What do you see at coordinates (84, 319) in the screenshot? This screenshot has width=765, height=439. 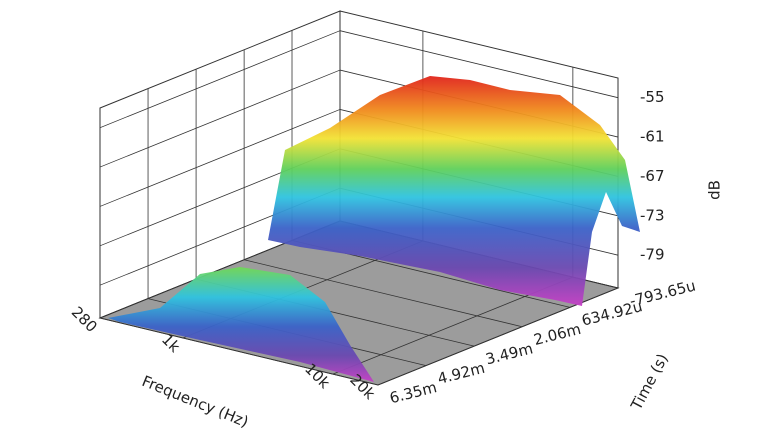 I see `x-tick-label: 280` at bounding box center [84, 319].